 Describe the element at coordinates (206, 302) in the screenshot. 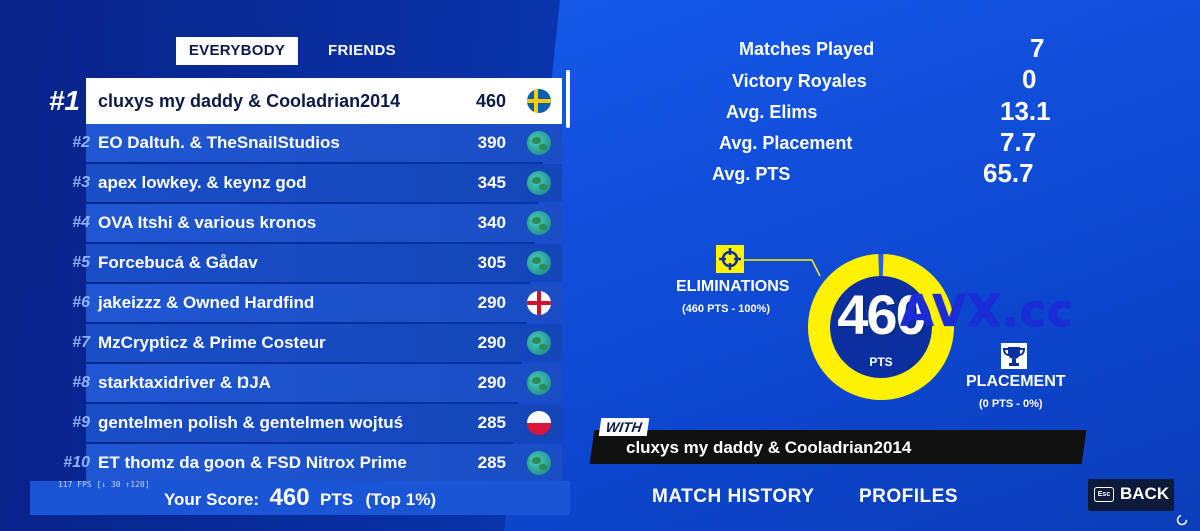

I see `team-name: jakeizzz & Owned Hardfind` at that location.